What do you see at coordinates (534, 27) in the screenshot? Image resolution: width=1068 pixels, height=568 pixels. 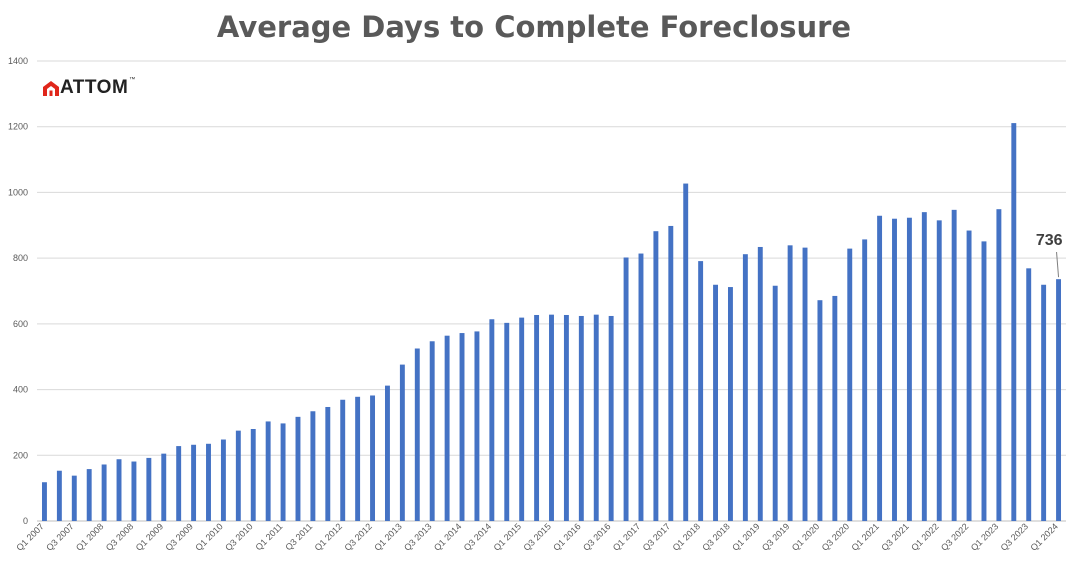 I see `chart-title: Average Days to Complete Foreclosure` at bounding box center [534, 27].